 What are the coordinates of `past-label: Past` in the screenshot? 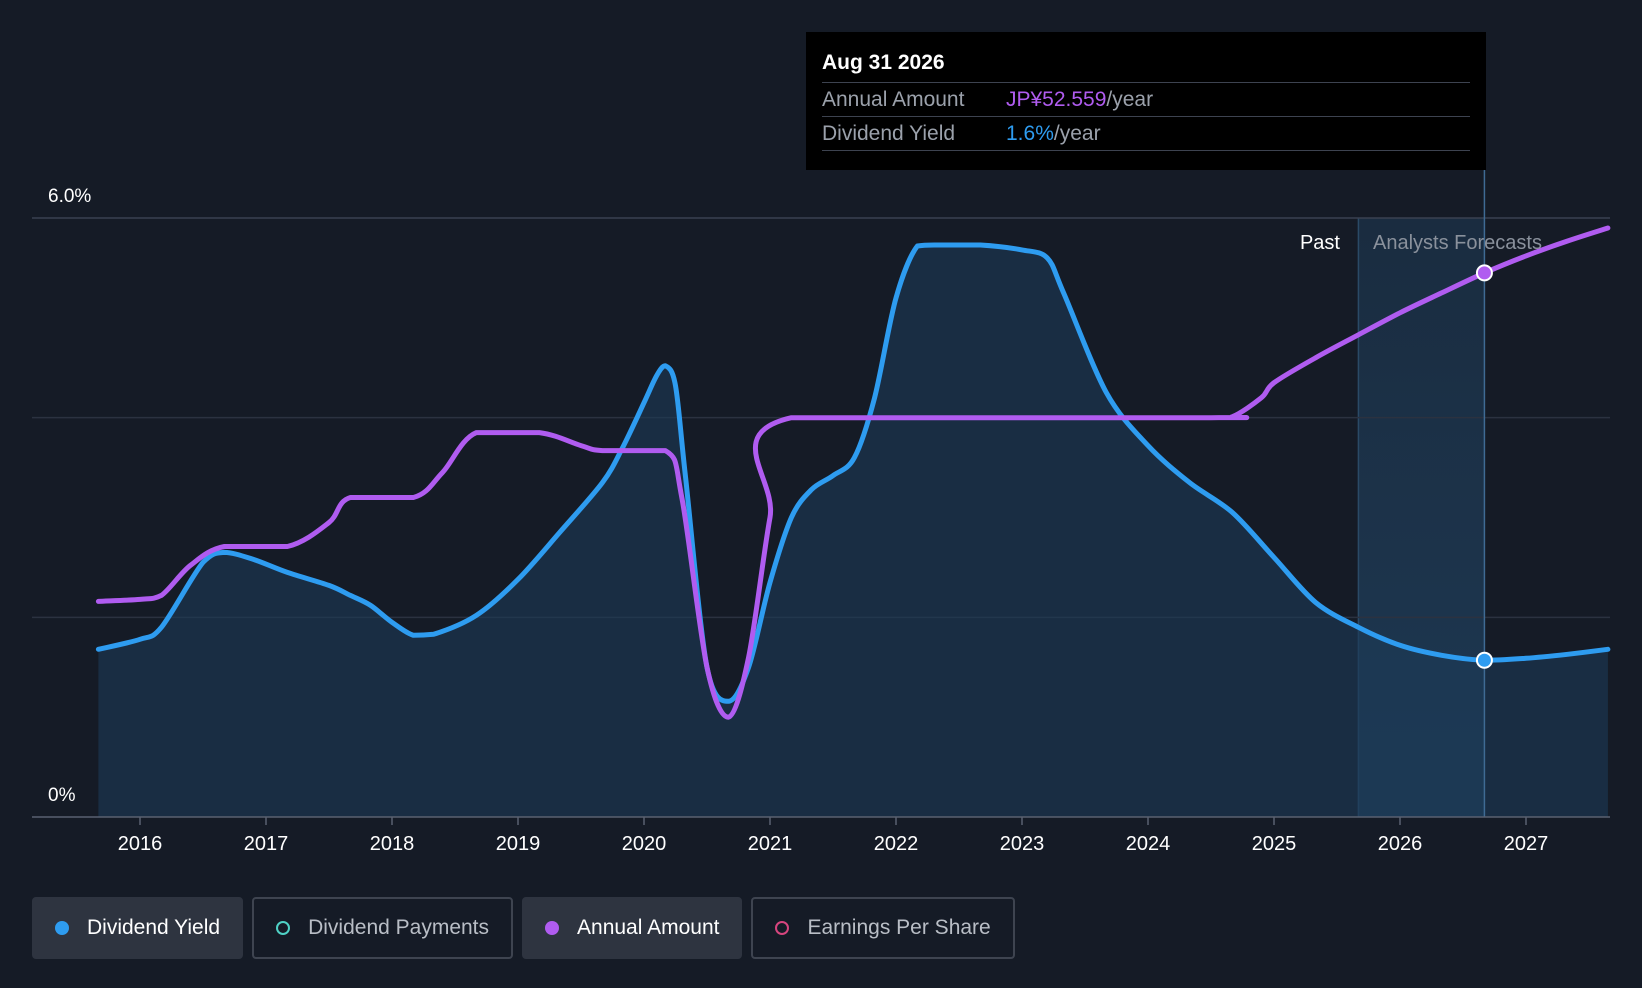 It's located at (1320, 243).